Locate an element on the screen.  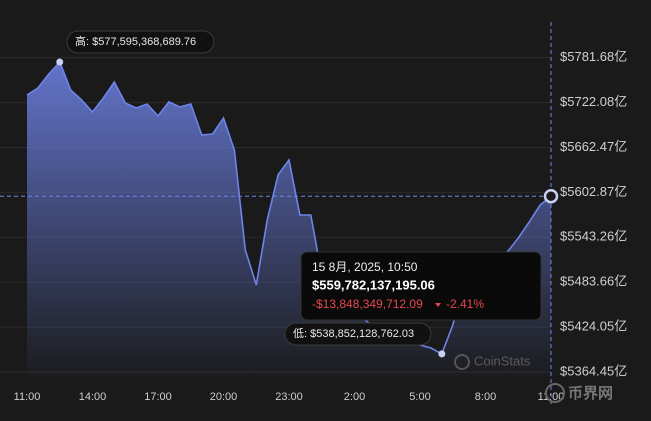
y-tick-label: $5543.26亿 is located at coordinates (593, 236).